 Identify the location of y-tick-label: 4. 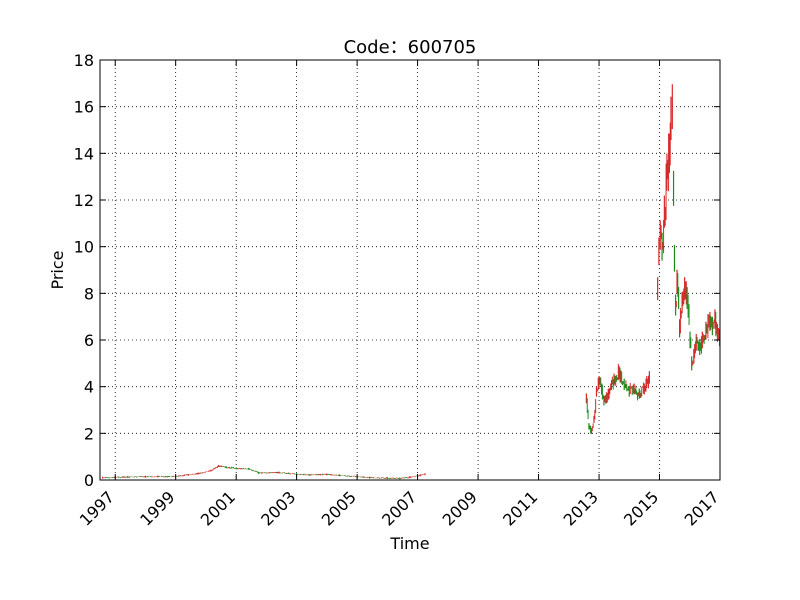
(89, 387).